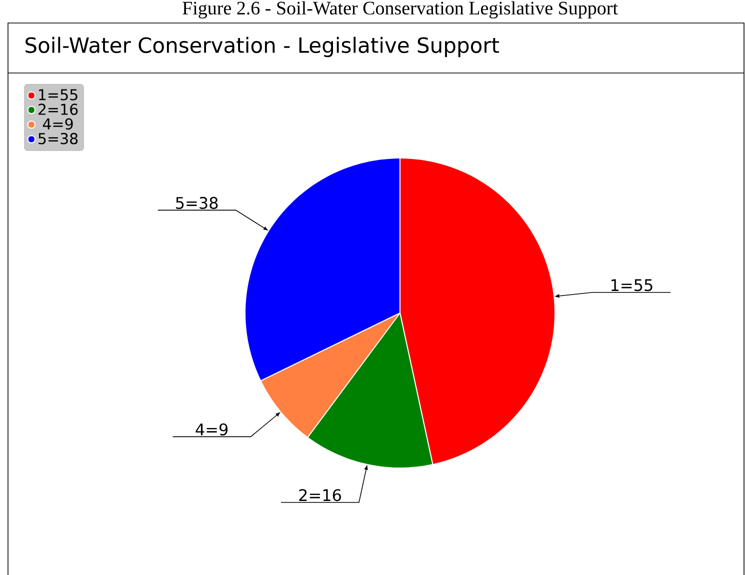 The width and height of the screenshot is (745, 575). Describe the element at coordinates (400, 9) in the screenshot. I see `caption: Figure 2.6 - Soil-Water Conservation Legislative Support` at that location.